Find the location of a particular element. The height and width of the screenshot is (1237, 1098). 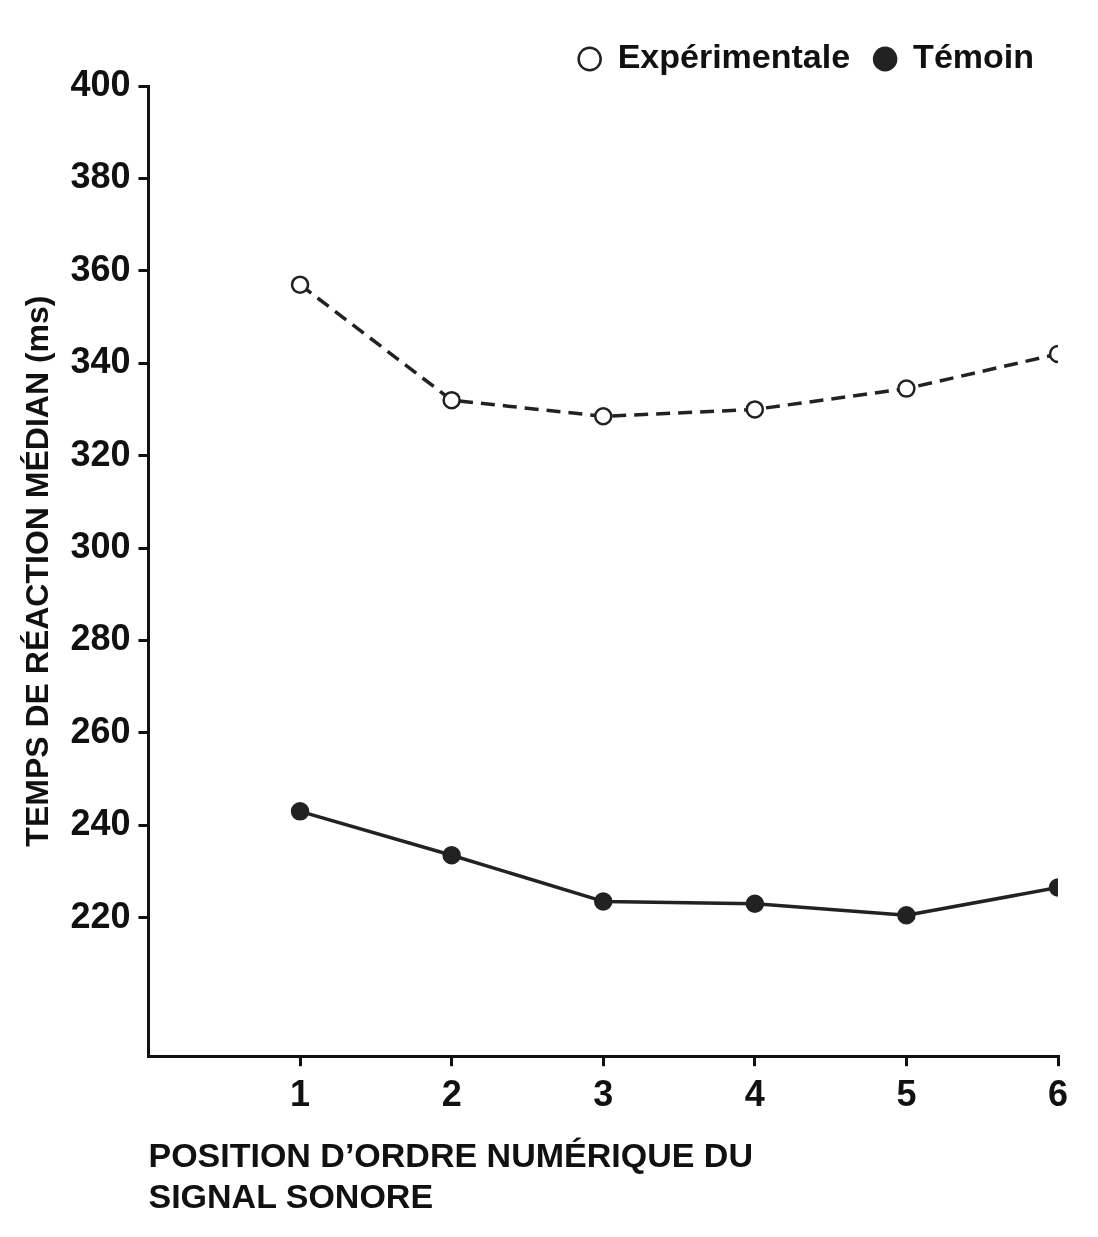

y-tick-label: 240 is located at coordinates (100, 823).